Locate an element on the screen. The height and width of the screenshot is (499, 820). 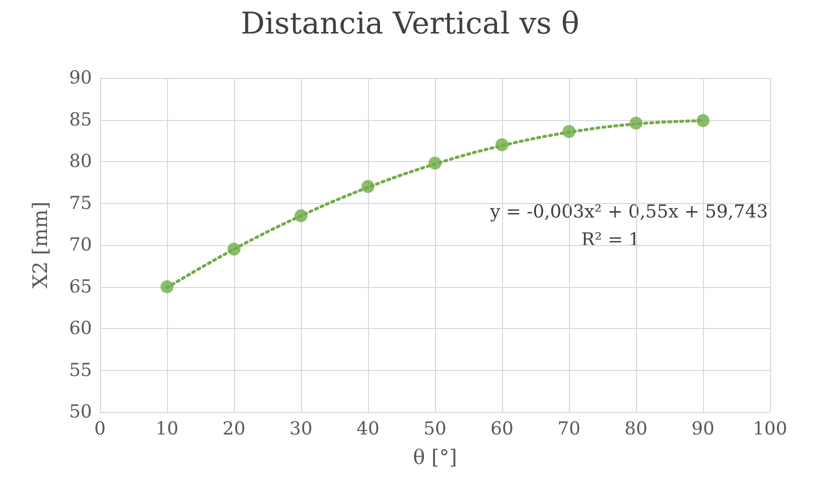
y-tick-label: 60 is located at coordinates (80, 328).